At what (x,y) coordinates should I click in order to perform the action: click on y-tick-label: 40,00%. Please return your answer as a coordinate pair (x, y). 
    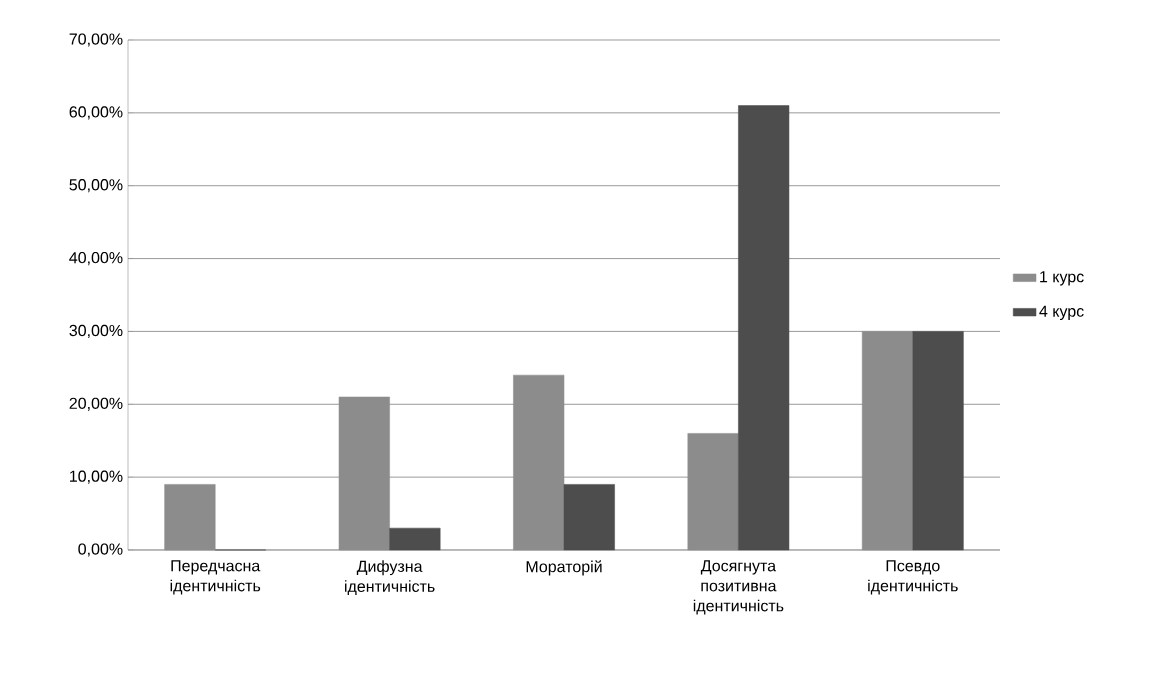
    Looking at the image, I should click on (96, 258).